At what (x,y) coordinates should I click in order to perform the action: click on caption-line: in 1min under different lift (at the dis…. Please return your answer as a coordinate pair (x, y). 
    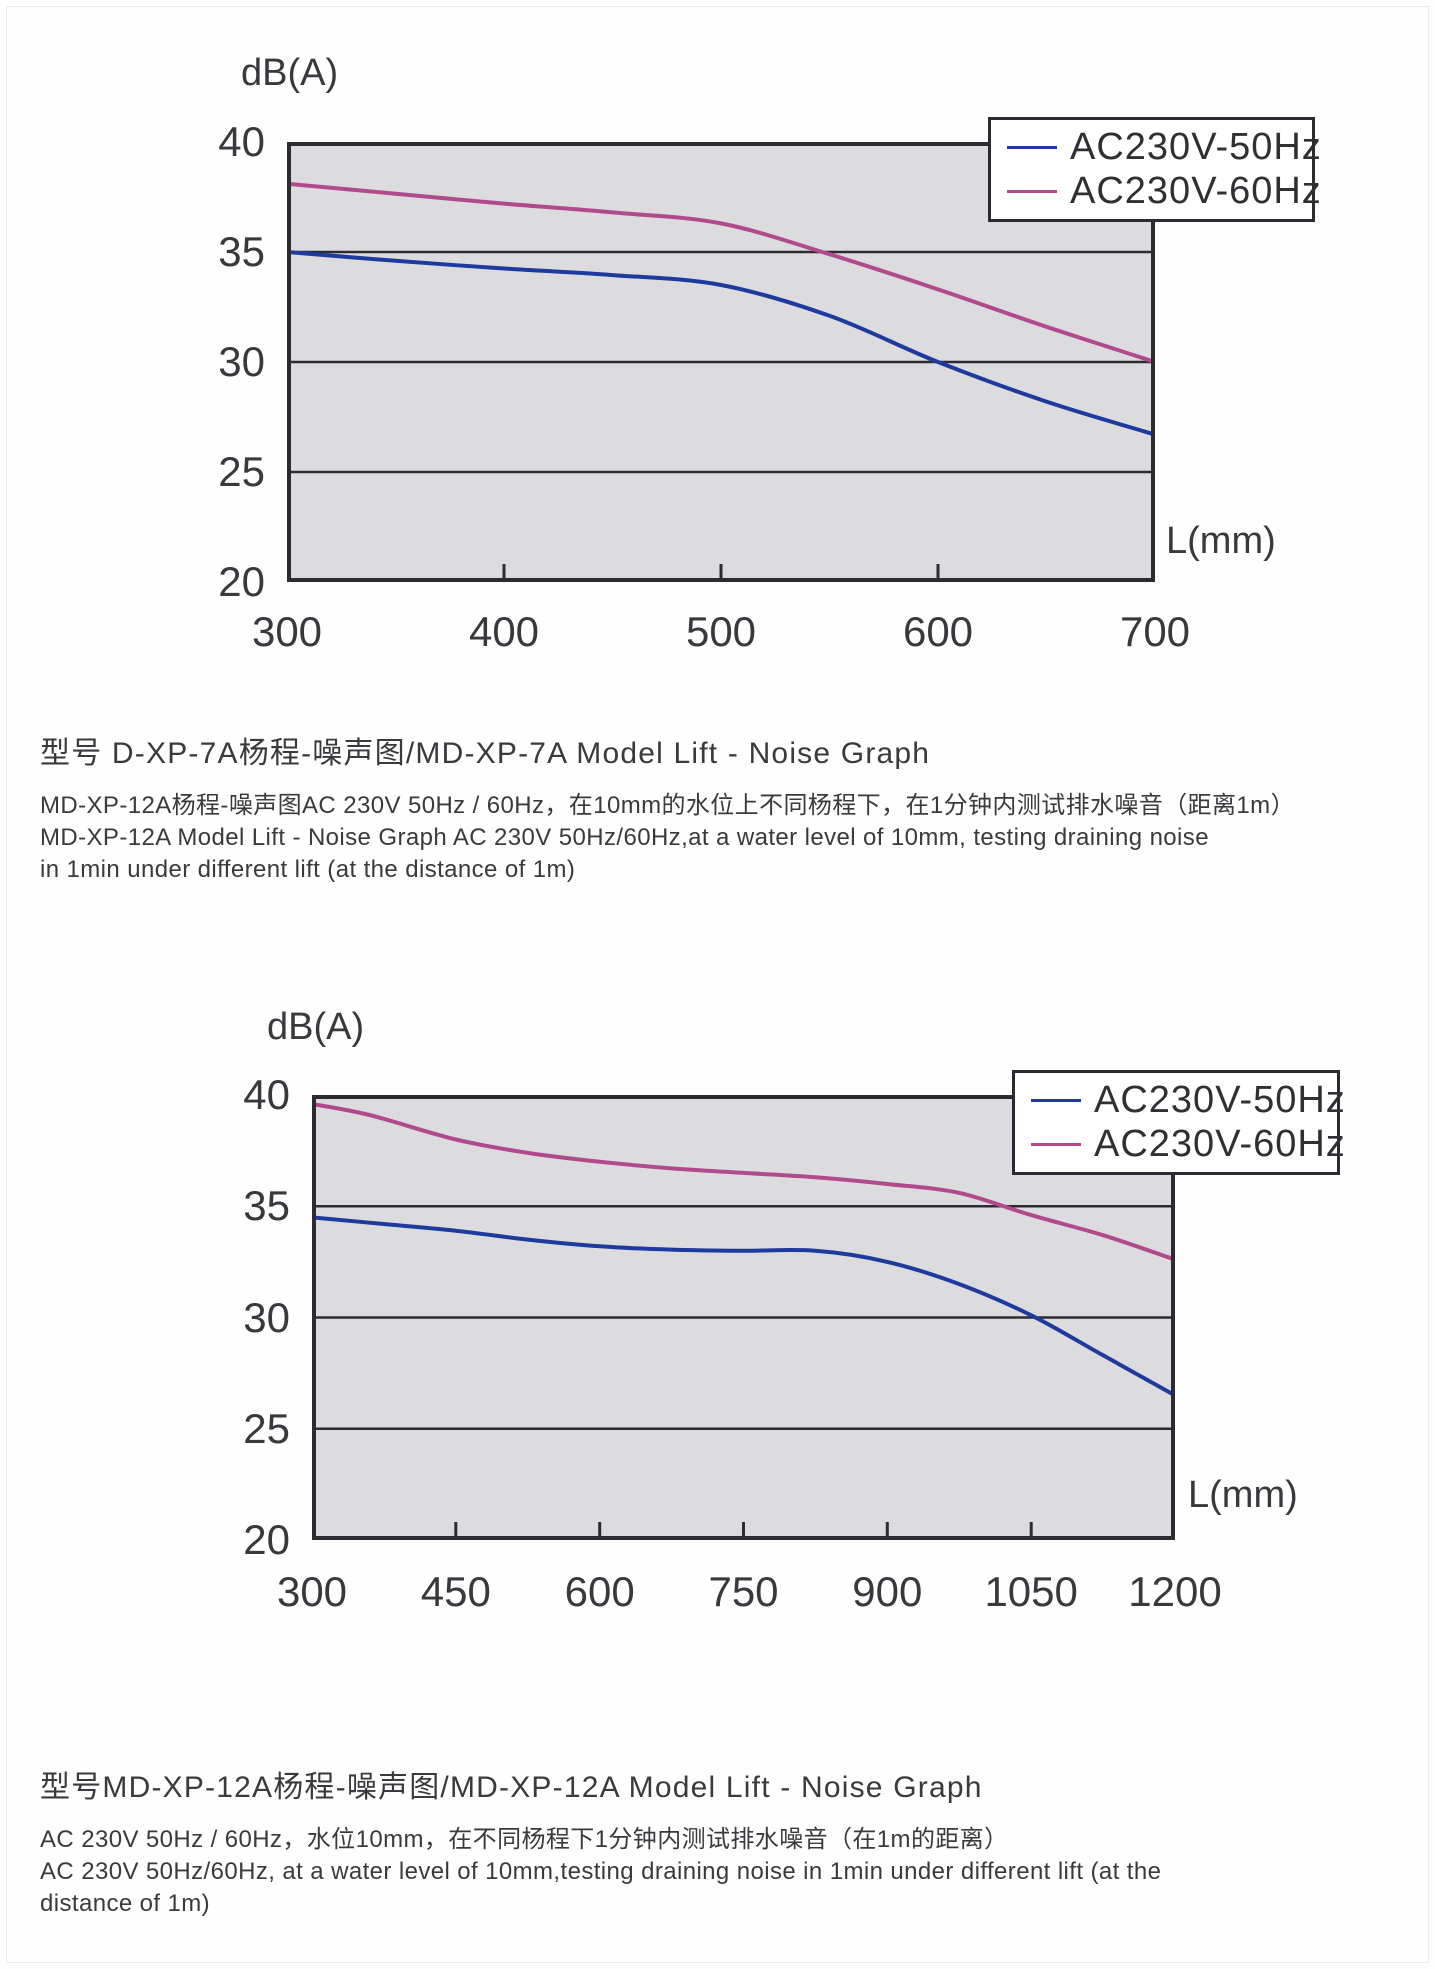
    Looking at the image, I should click on (308, 869).